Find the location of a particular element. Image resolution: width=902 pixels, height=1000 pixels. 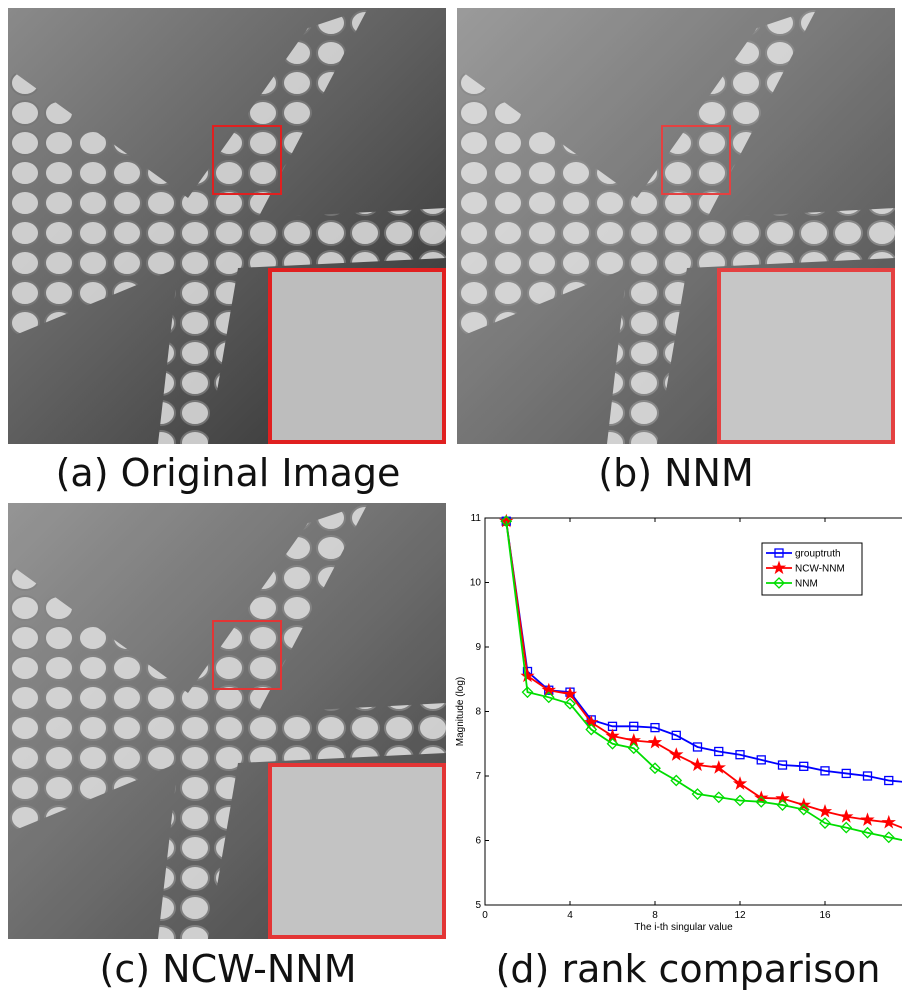

y-tick-label: 6 is located at coordinates (478, 841).